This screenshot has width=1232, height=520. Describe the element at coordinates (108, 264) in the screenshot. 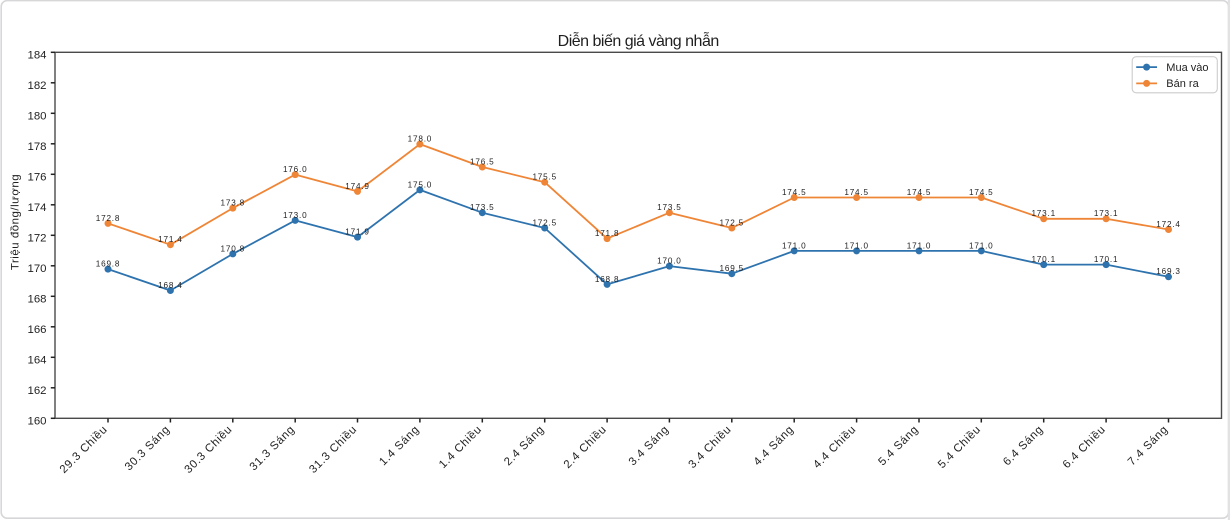

I see `svg-text: 169.8` at that location.